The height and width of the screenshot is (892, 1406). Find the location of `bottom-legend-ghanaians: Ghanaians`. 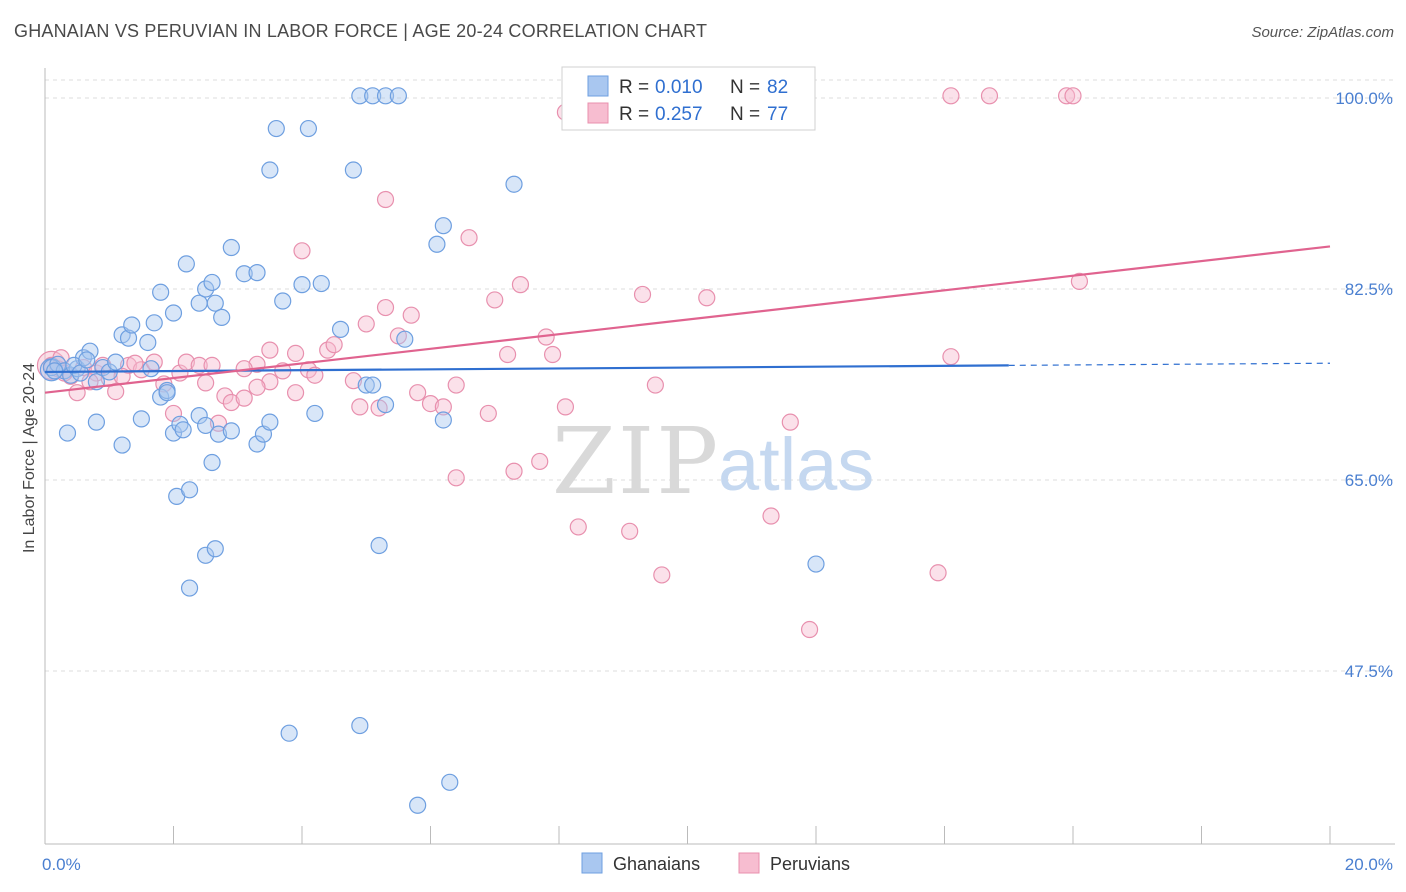

bottom-legend-ghanaians: Ghanaians is located at coordinates (656, 864).